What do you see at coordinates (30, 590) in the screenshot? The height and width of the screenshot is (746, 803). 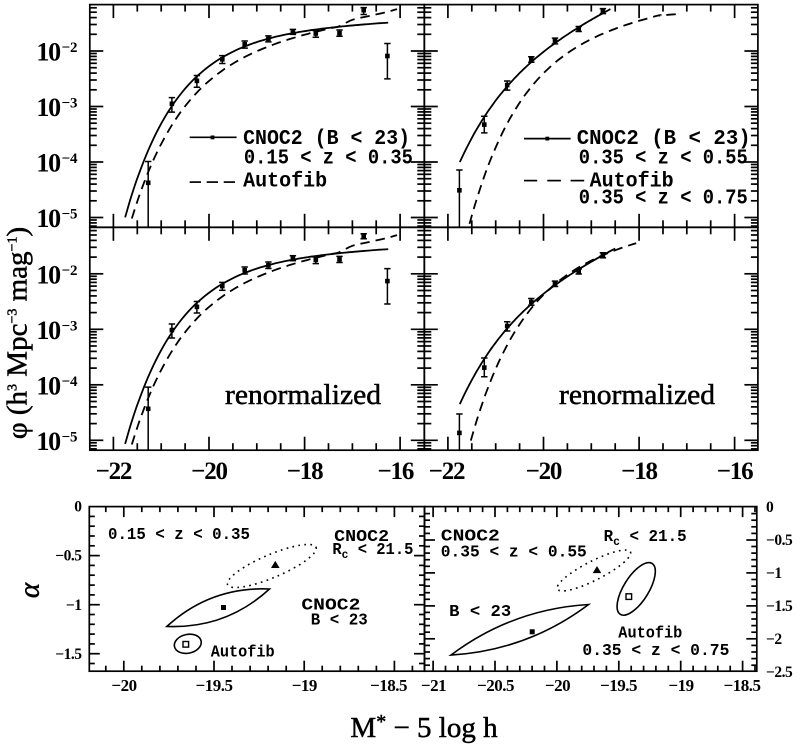 I see `svg-text: α` at bounding box center [30, 590].